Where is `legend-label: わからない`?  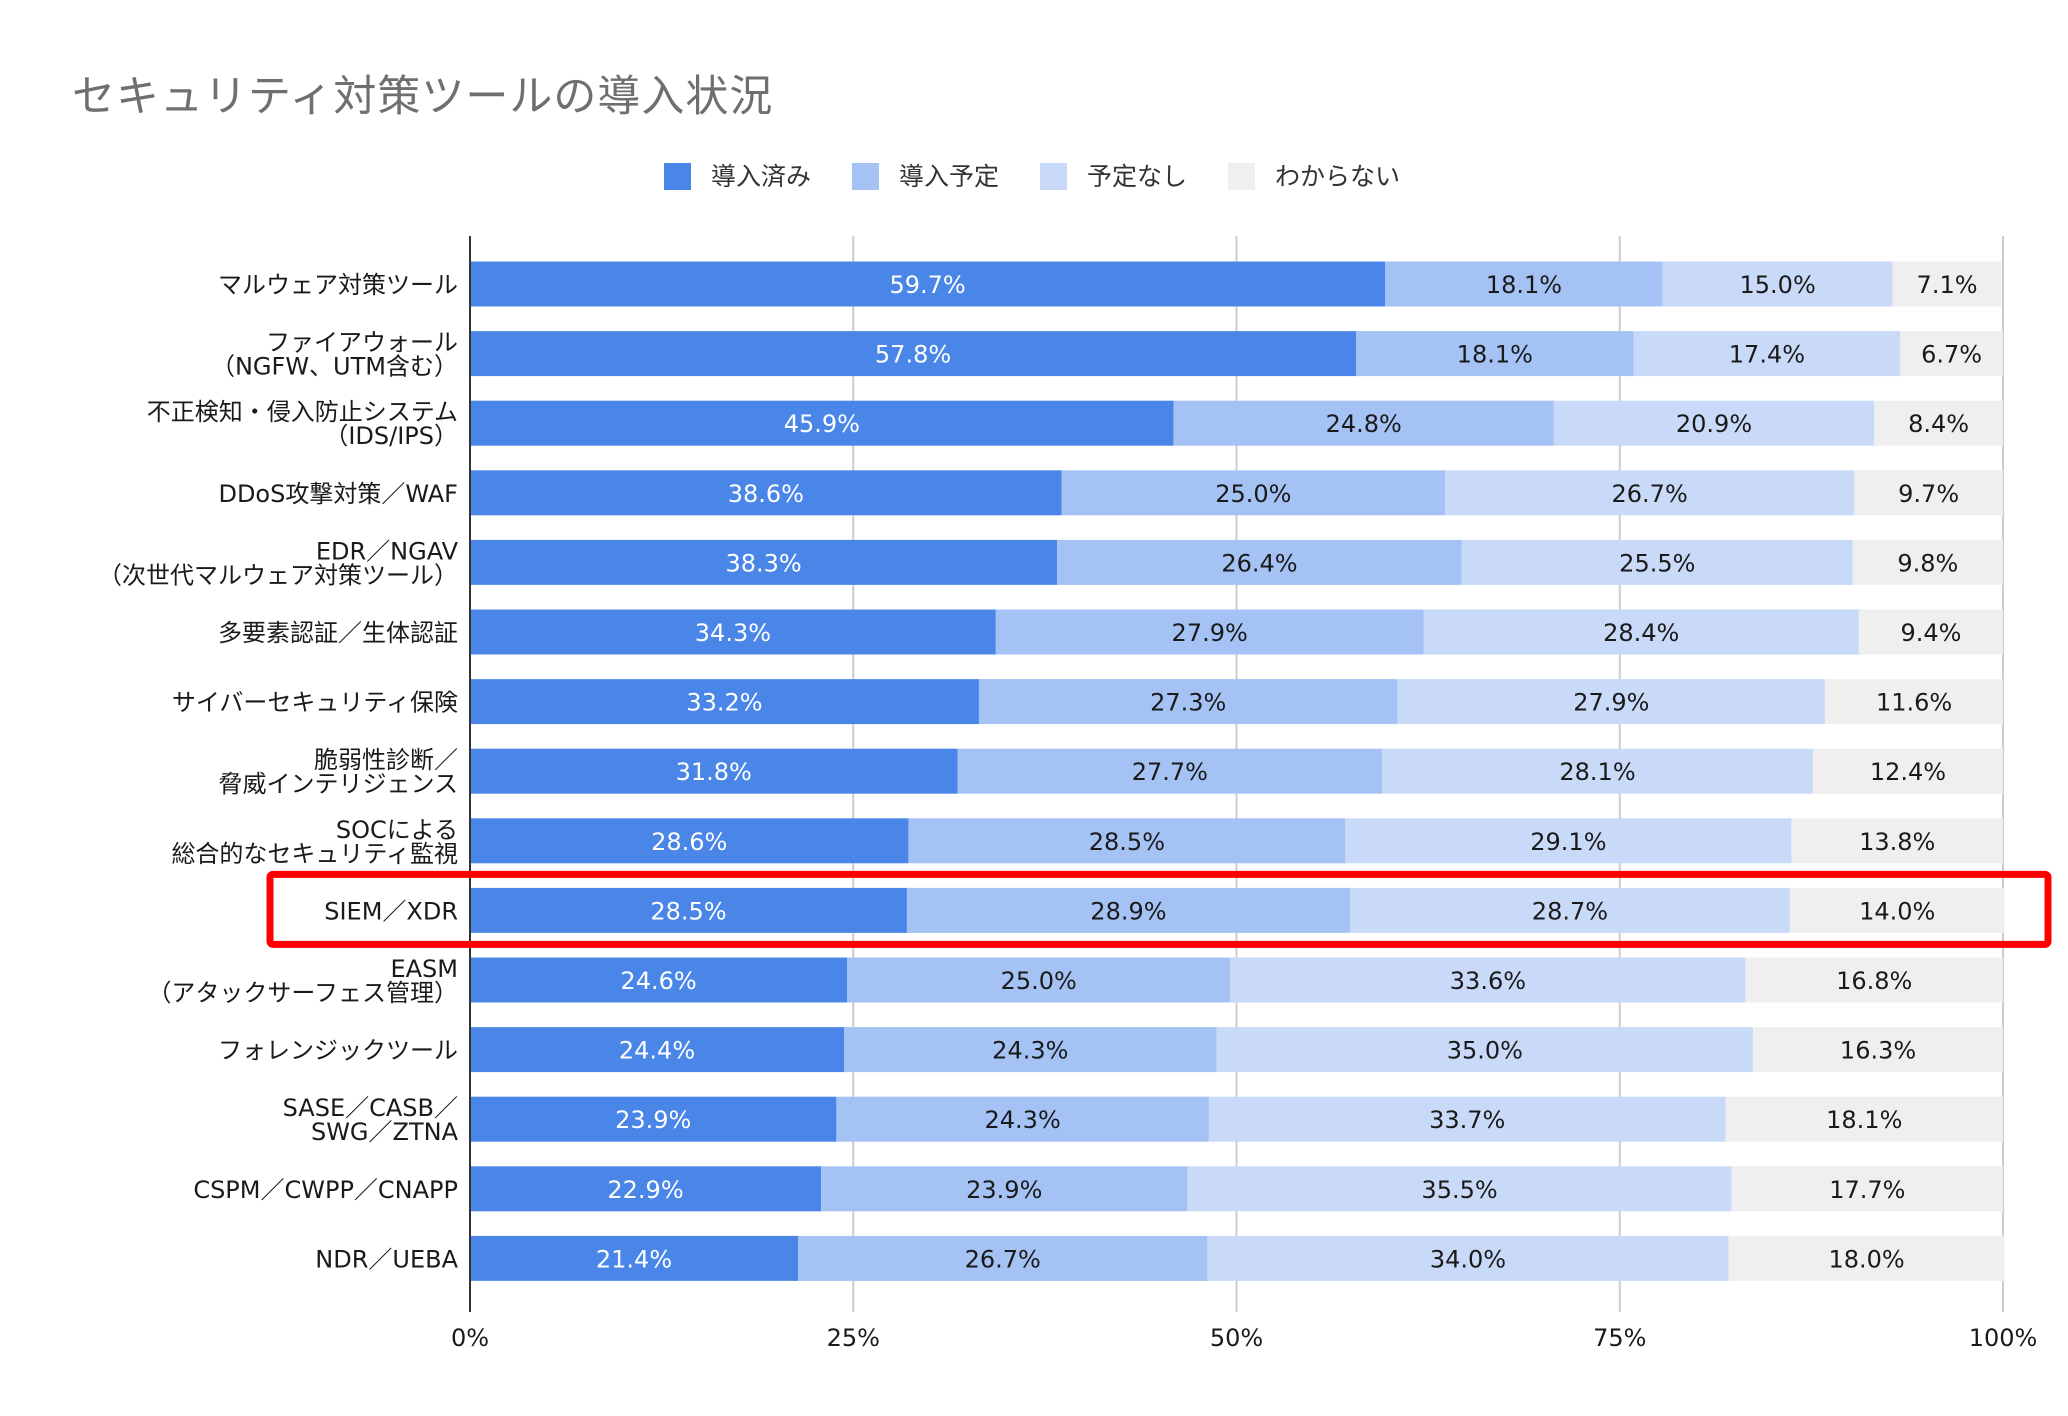 legend-label: わからない is located at coordinates (1337, 176).